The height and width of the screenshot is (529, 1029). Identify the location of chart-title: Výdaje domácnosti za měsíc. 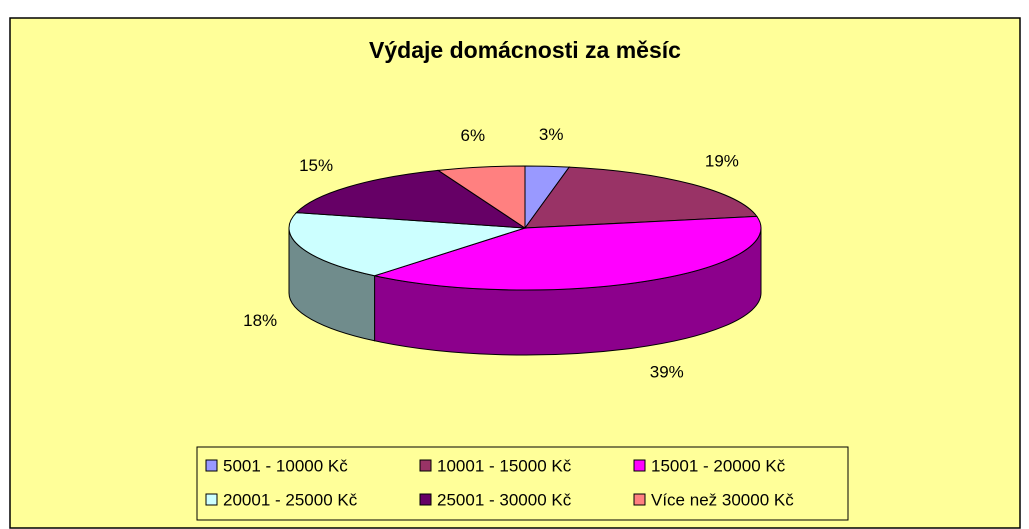
(525, 50).